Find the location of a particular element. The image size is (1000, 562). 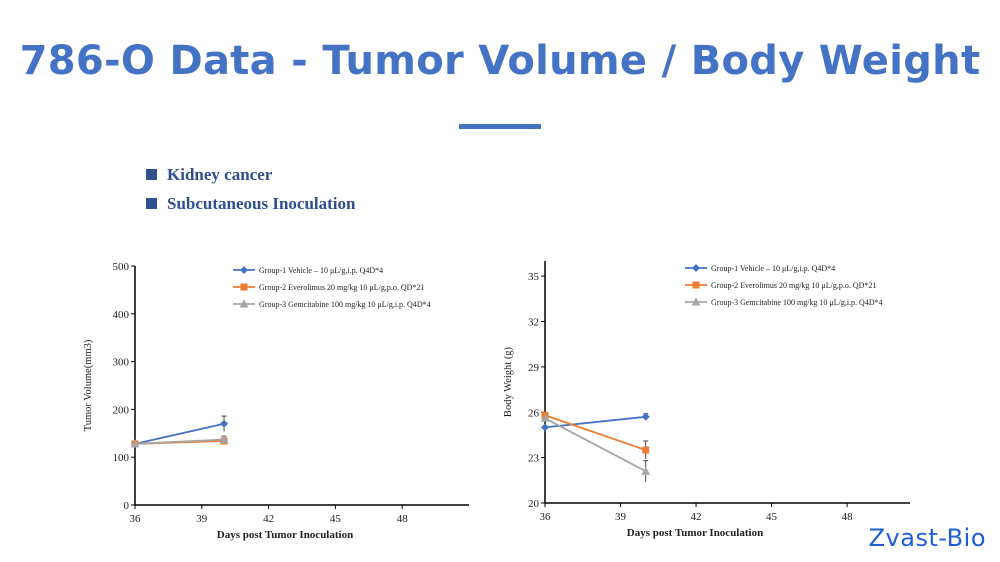

y-tick-label: 26 is located at coordinates (534, 413).